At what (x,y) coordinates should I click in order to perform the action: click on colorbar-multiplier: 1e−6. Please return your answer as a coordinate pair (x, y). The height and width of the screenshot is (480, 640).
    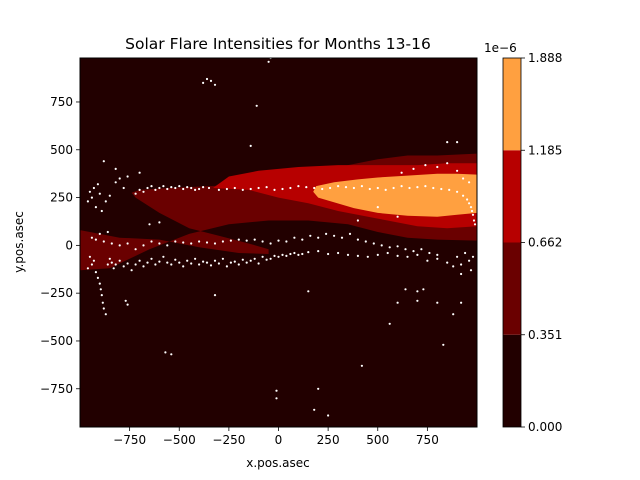
    Looking at the image, I should click on (500, 48).